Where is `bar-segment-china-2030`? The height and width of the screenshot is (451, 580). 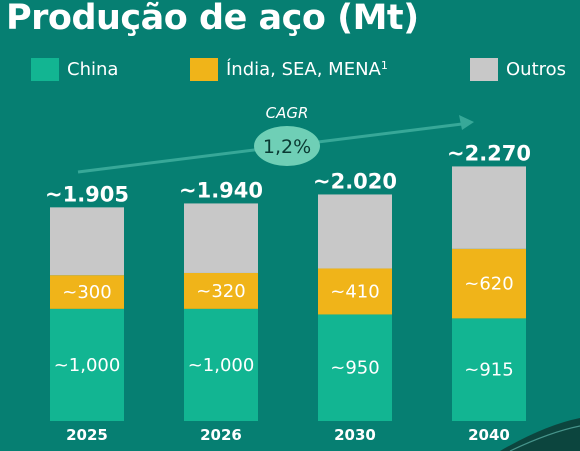 bar-segment-china-2030 is located at coordinates (355, 367).